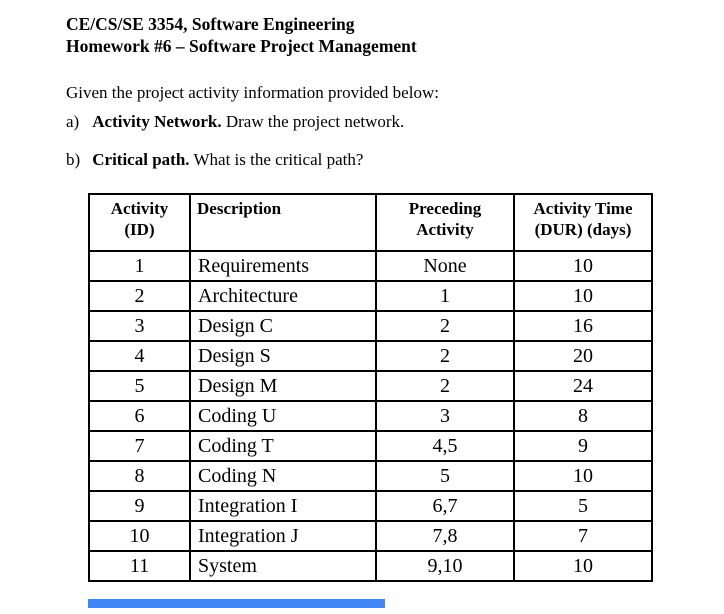  I want to click on cell-description: Design M, so click(283, 386).